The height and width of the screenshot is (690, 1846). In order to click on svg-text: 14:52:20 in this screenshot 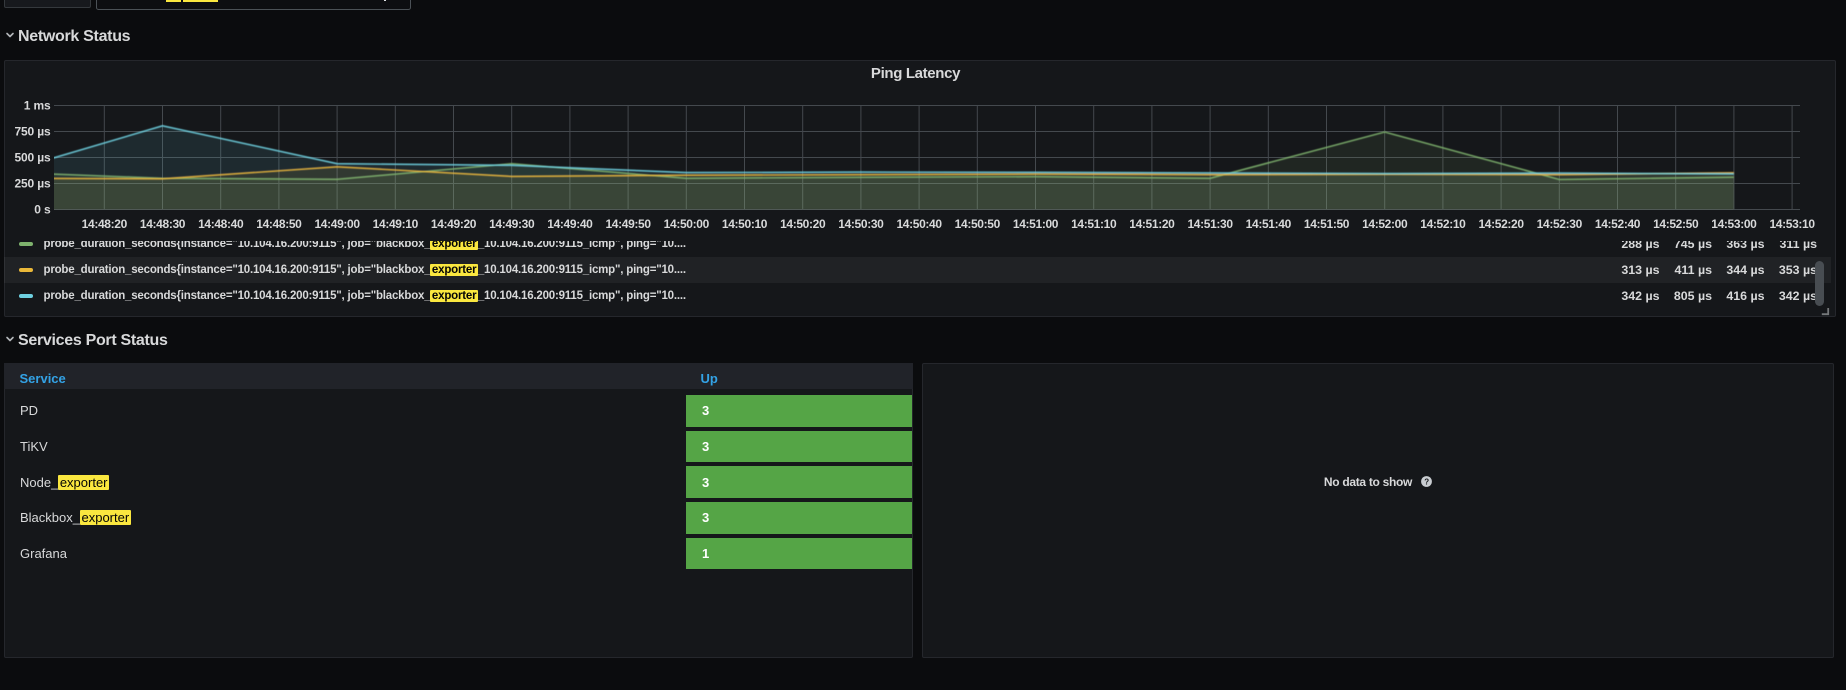, I will do `click(1501, 224)`.